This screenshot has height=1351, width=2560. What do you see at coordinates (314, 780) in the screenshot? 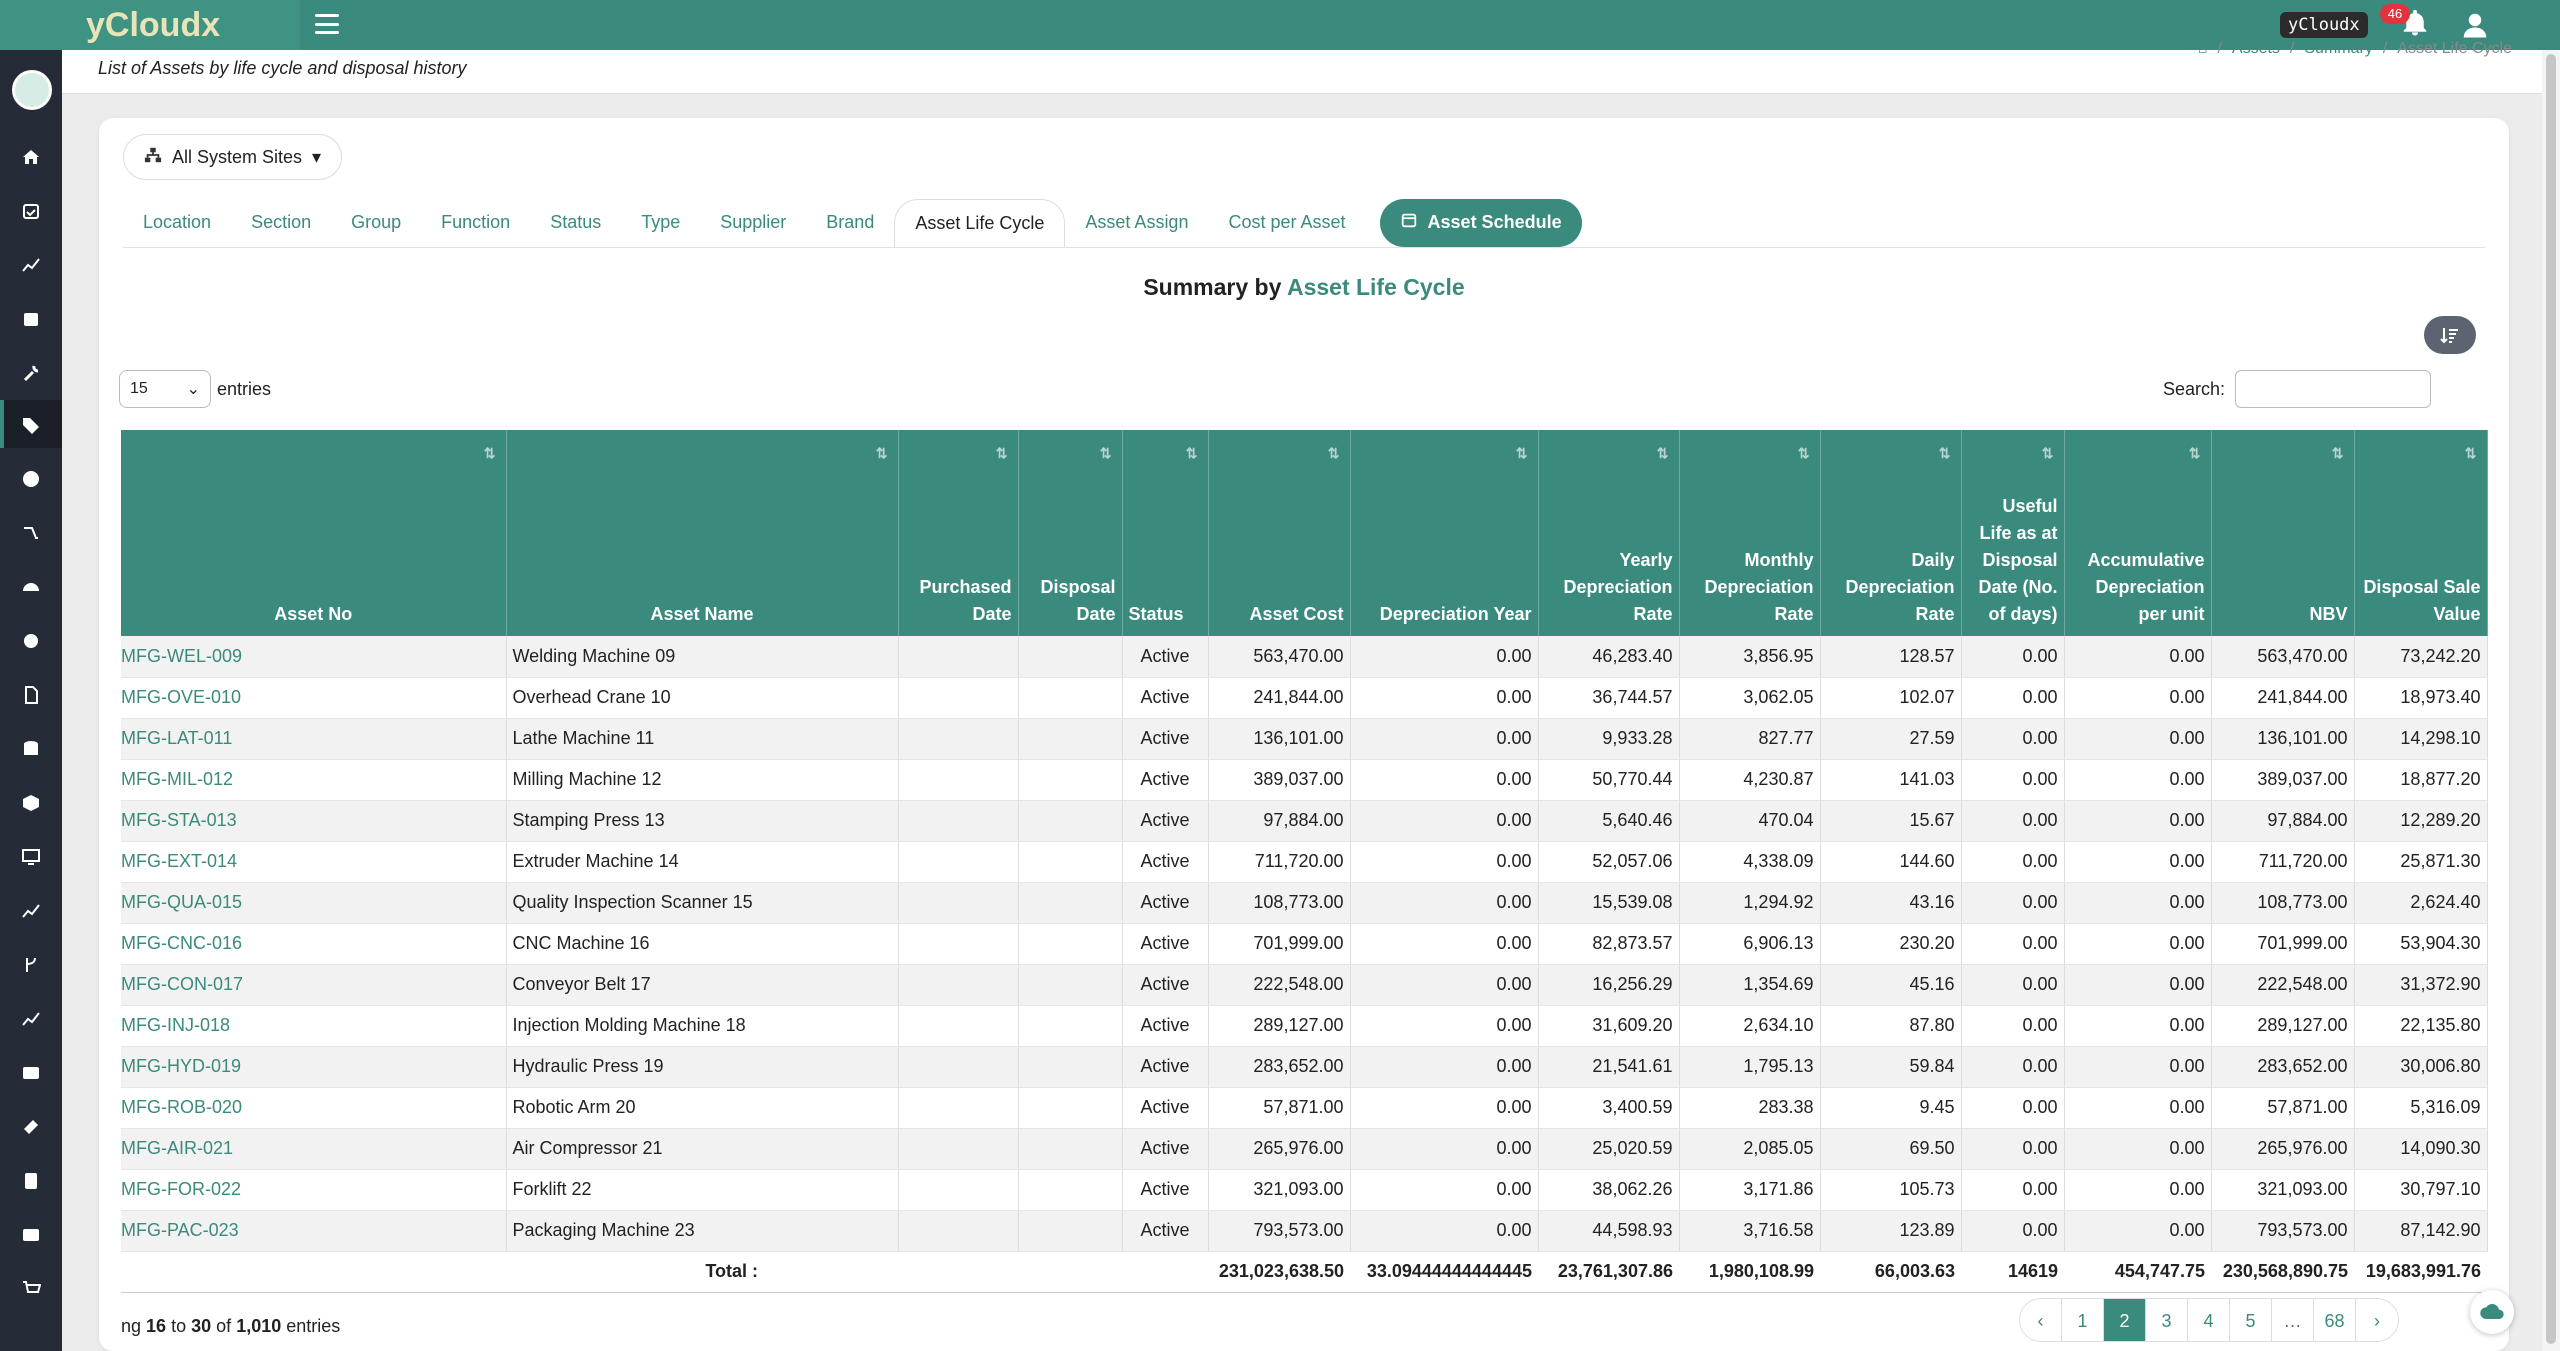
I see `asset-no-link: MFG-MIL-012` at bounding box center [314, 780].